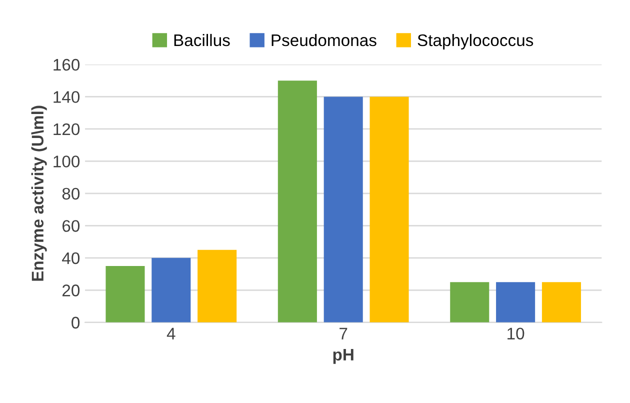 This screenshot has height=403, width=630. What do you see at coordinates (476, 42) in the screenshot?
I see `legend-label: Staphylococcus` at bounding box center [476, 42].